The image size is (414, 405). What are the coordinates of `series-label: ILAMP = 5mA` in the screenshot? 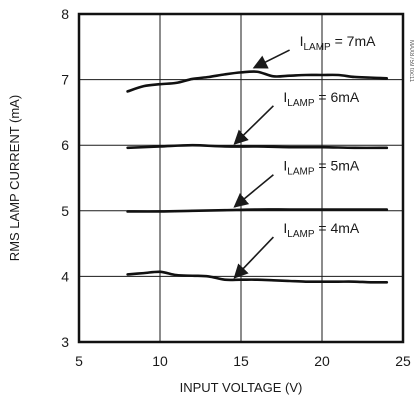 It's located at (321, 168).